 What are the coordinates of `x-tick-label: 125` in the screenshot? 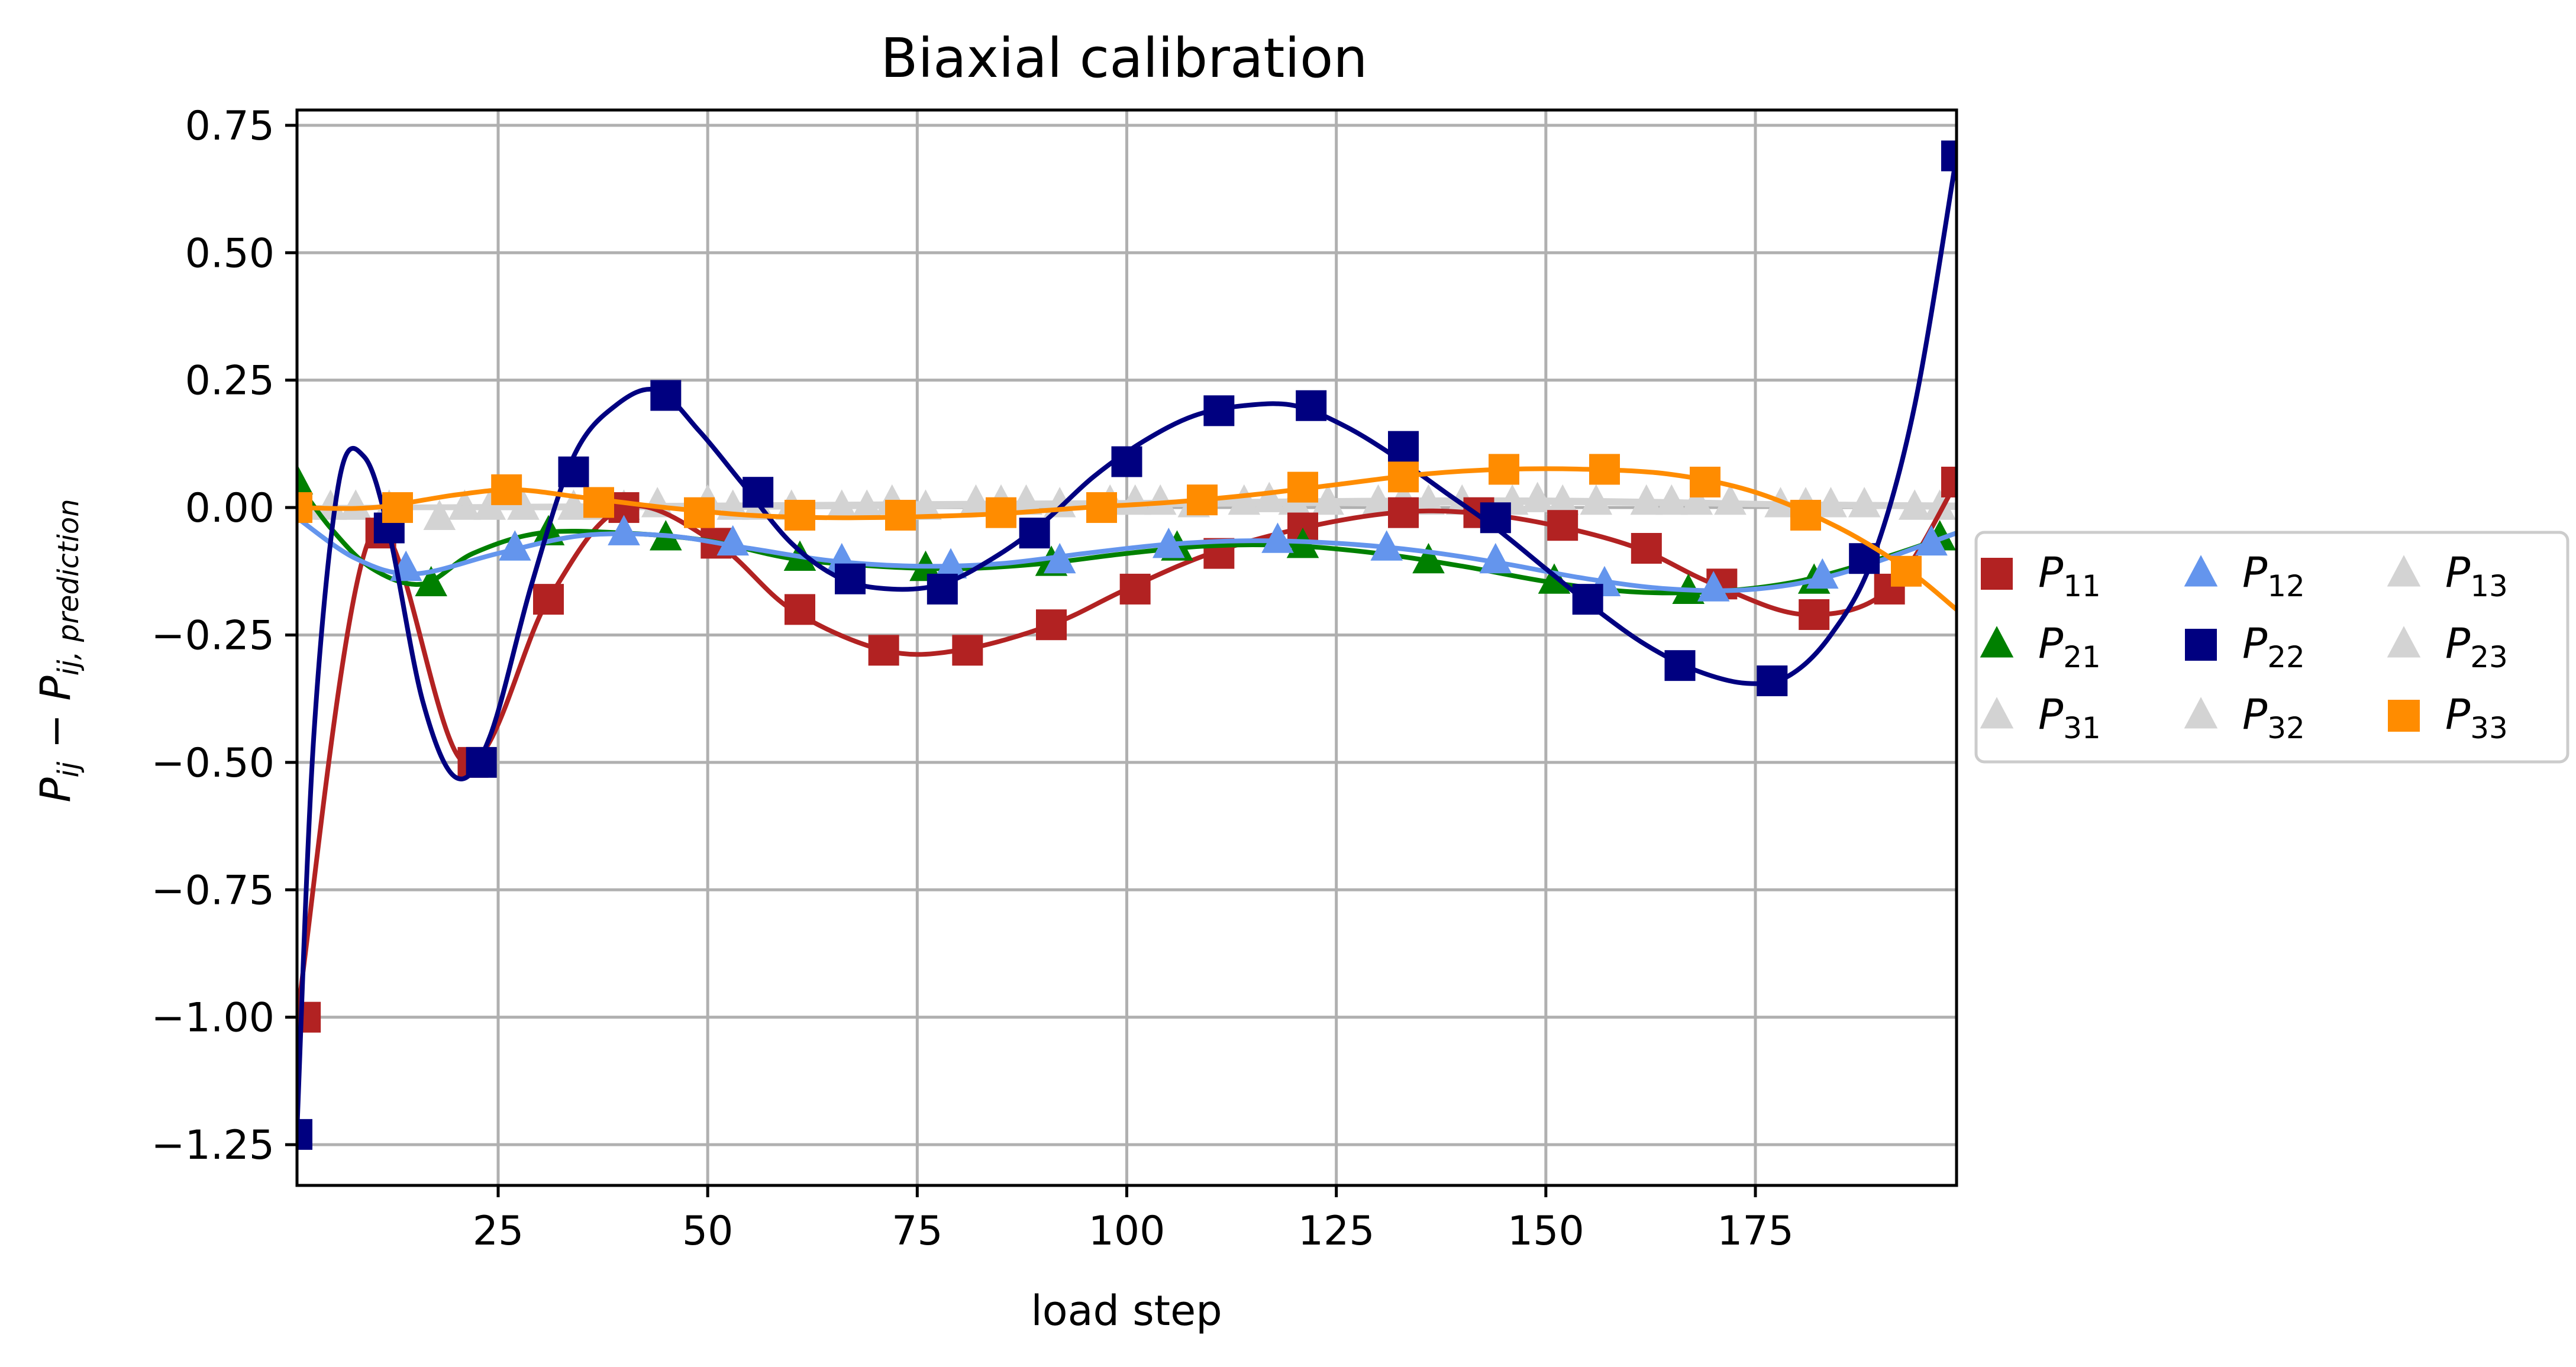 It's located at (1336, 1232).